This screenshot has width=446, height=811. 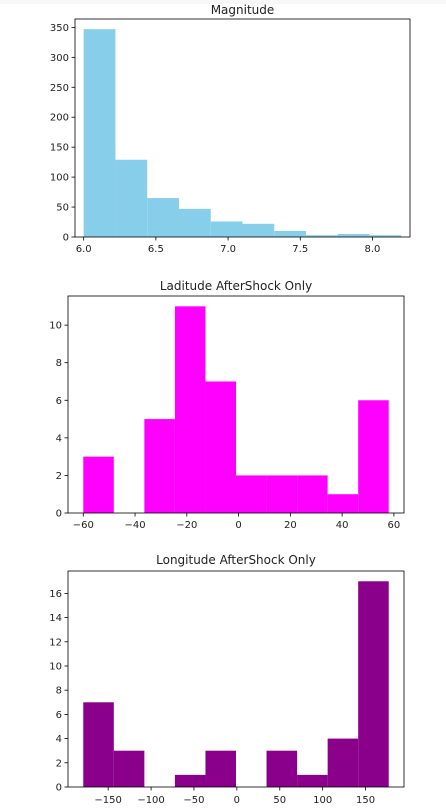 What do you see at coordinates (279, 800) in the screenshot?
I see `x-tick-label: 50` at bounding box center [279, 800].